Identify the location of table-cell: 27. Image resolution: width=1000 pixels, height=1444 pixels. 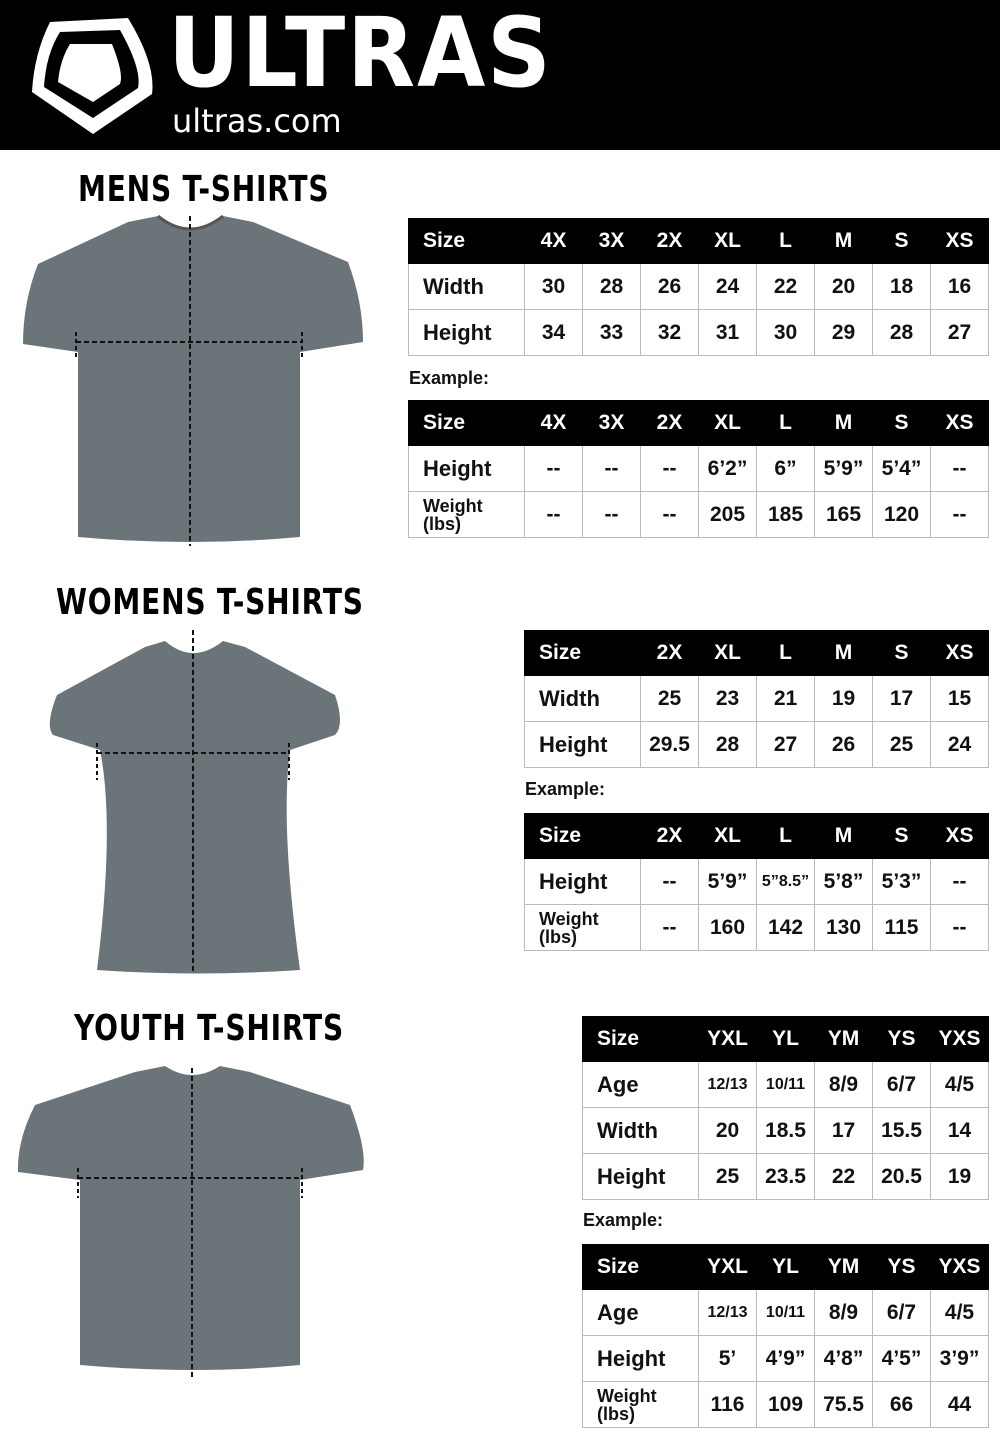
(959, 332).